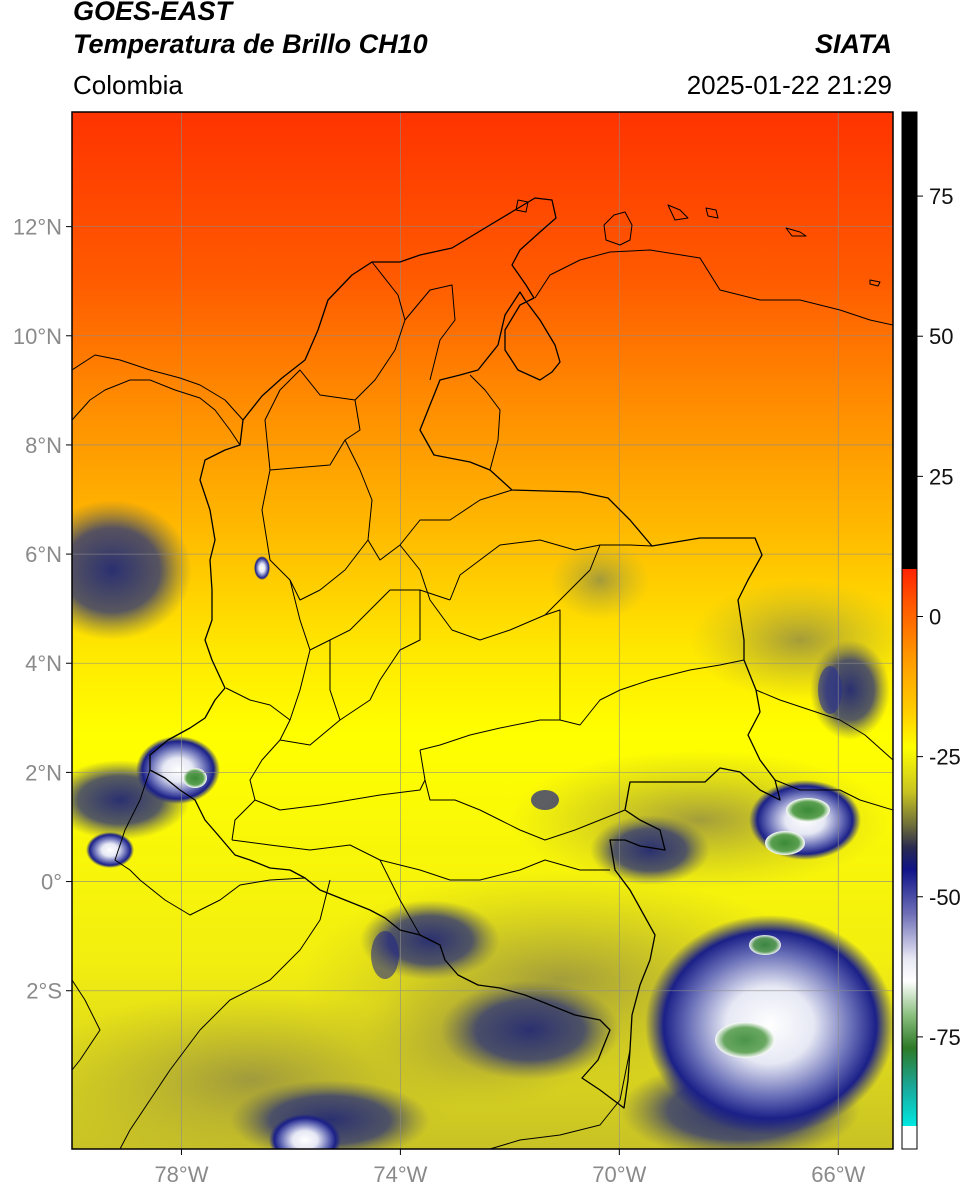 This screenshot has width=966, height=1190. I want to click on colorbar-tick-label: 25, so click(941, 476).